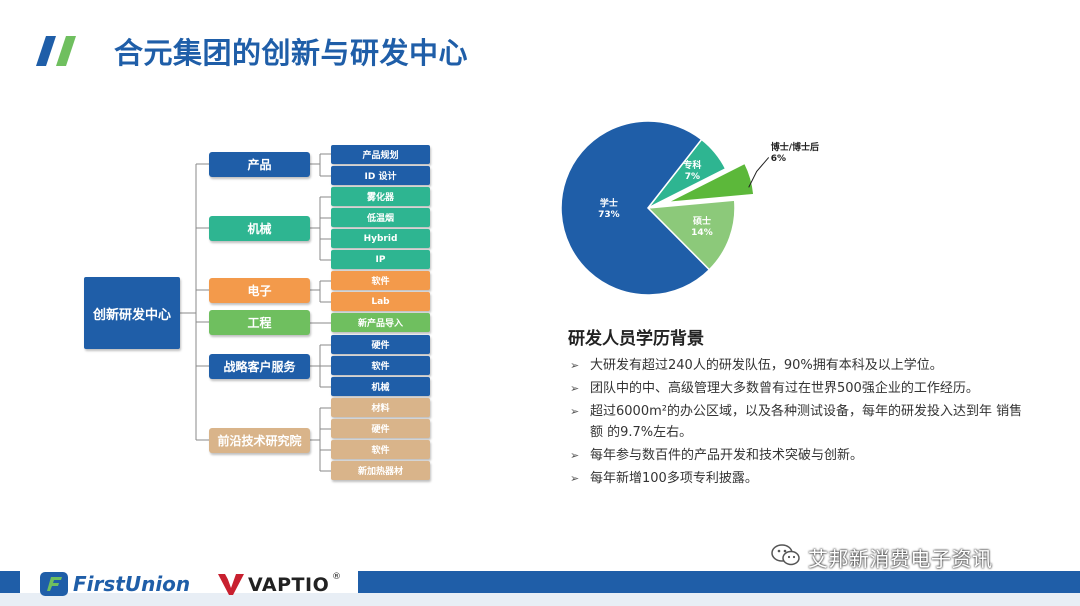 This screenshot has height=606, width=1080. I want to click on watermark: 艾邦新消费电子资讯, so click(920, 557).